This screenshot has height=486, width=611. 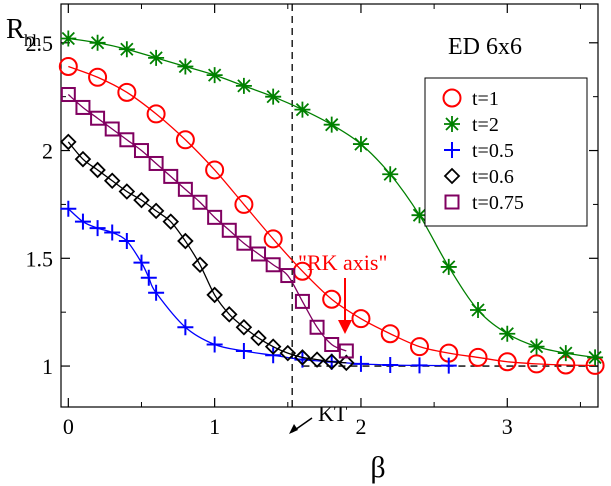 I want to click on legend-entry: t=0.75, so click(x=484, y=203).